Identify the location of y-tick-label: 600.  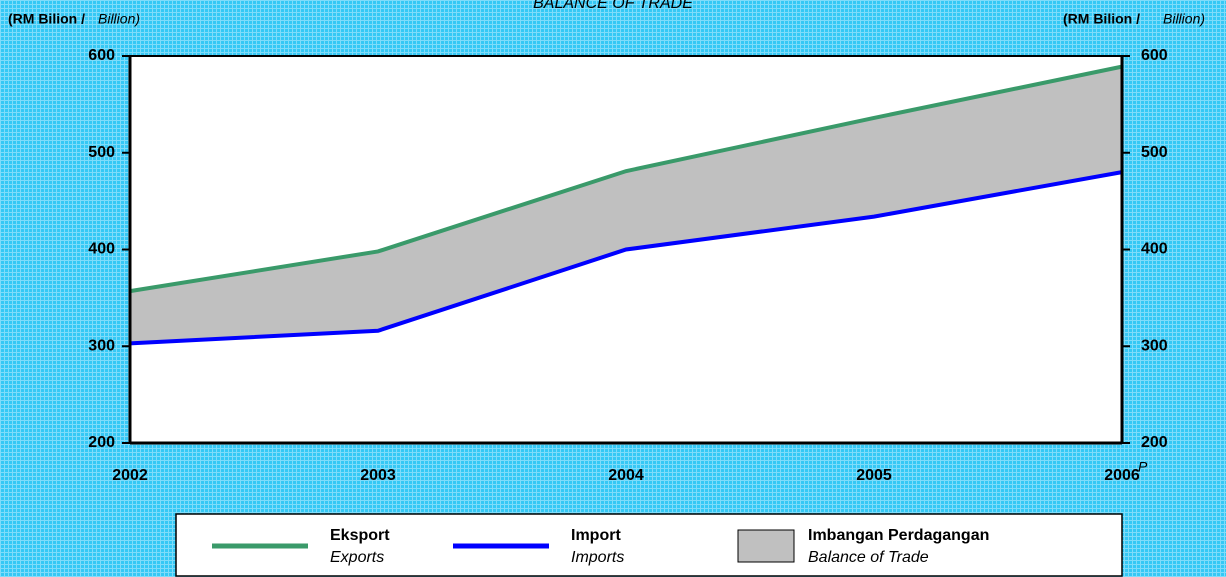
(101, 55).